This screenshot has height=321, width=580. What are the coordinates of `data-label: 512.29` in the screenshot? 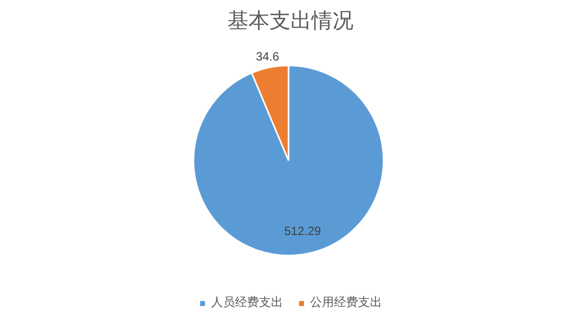 It's located at (303, 231).